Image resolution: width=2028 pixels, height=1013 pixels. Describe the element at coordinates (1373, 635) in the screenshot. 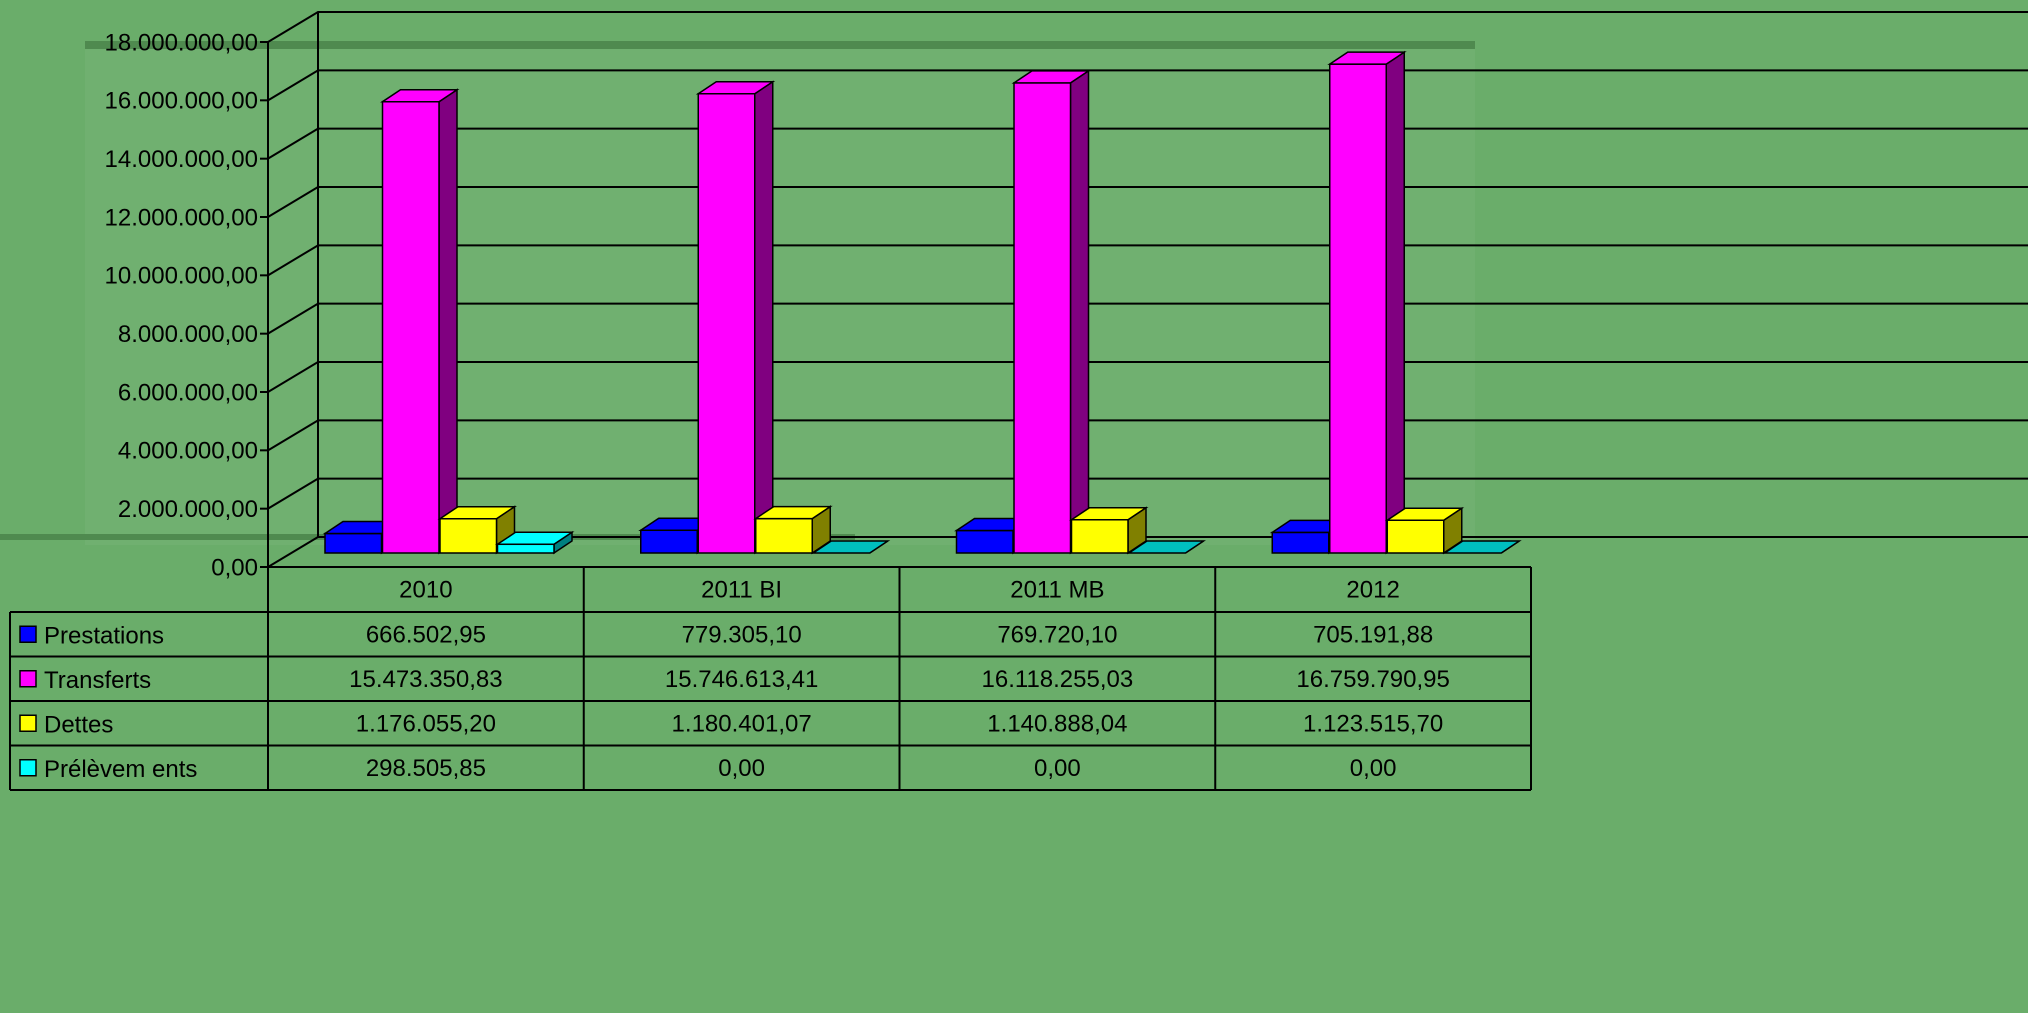

I see `table-cell: 705.191,88` at that location.